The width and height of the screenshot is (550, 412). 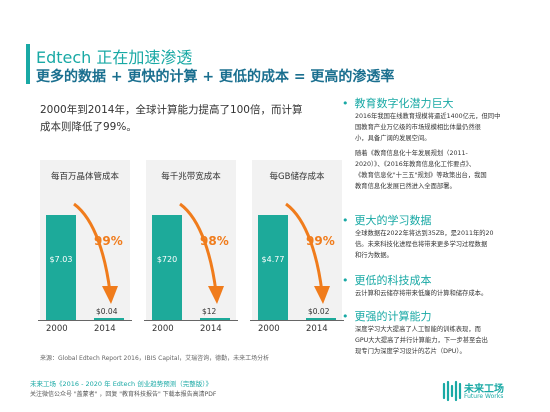 I want to click on chart-title: 每千兆带宽成本, so click(x=191, y=177).